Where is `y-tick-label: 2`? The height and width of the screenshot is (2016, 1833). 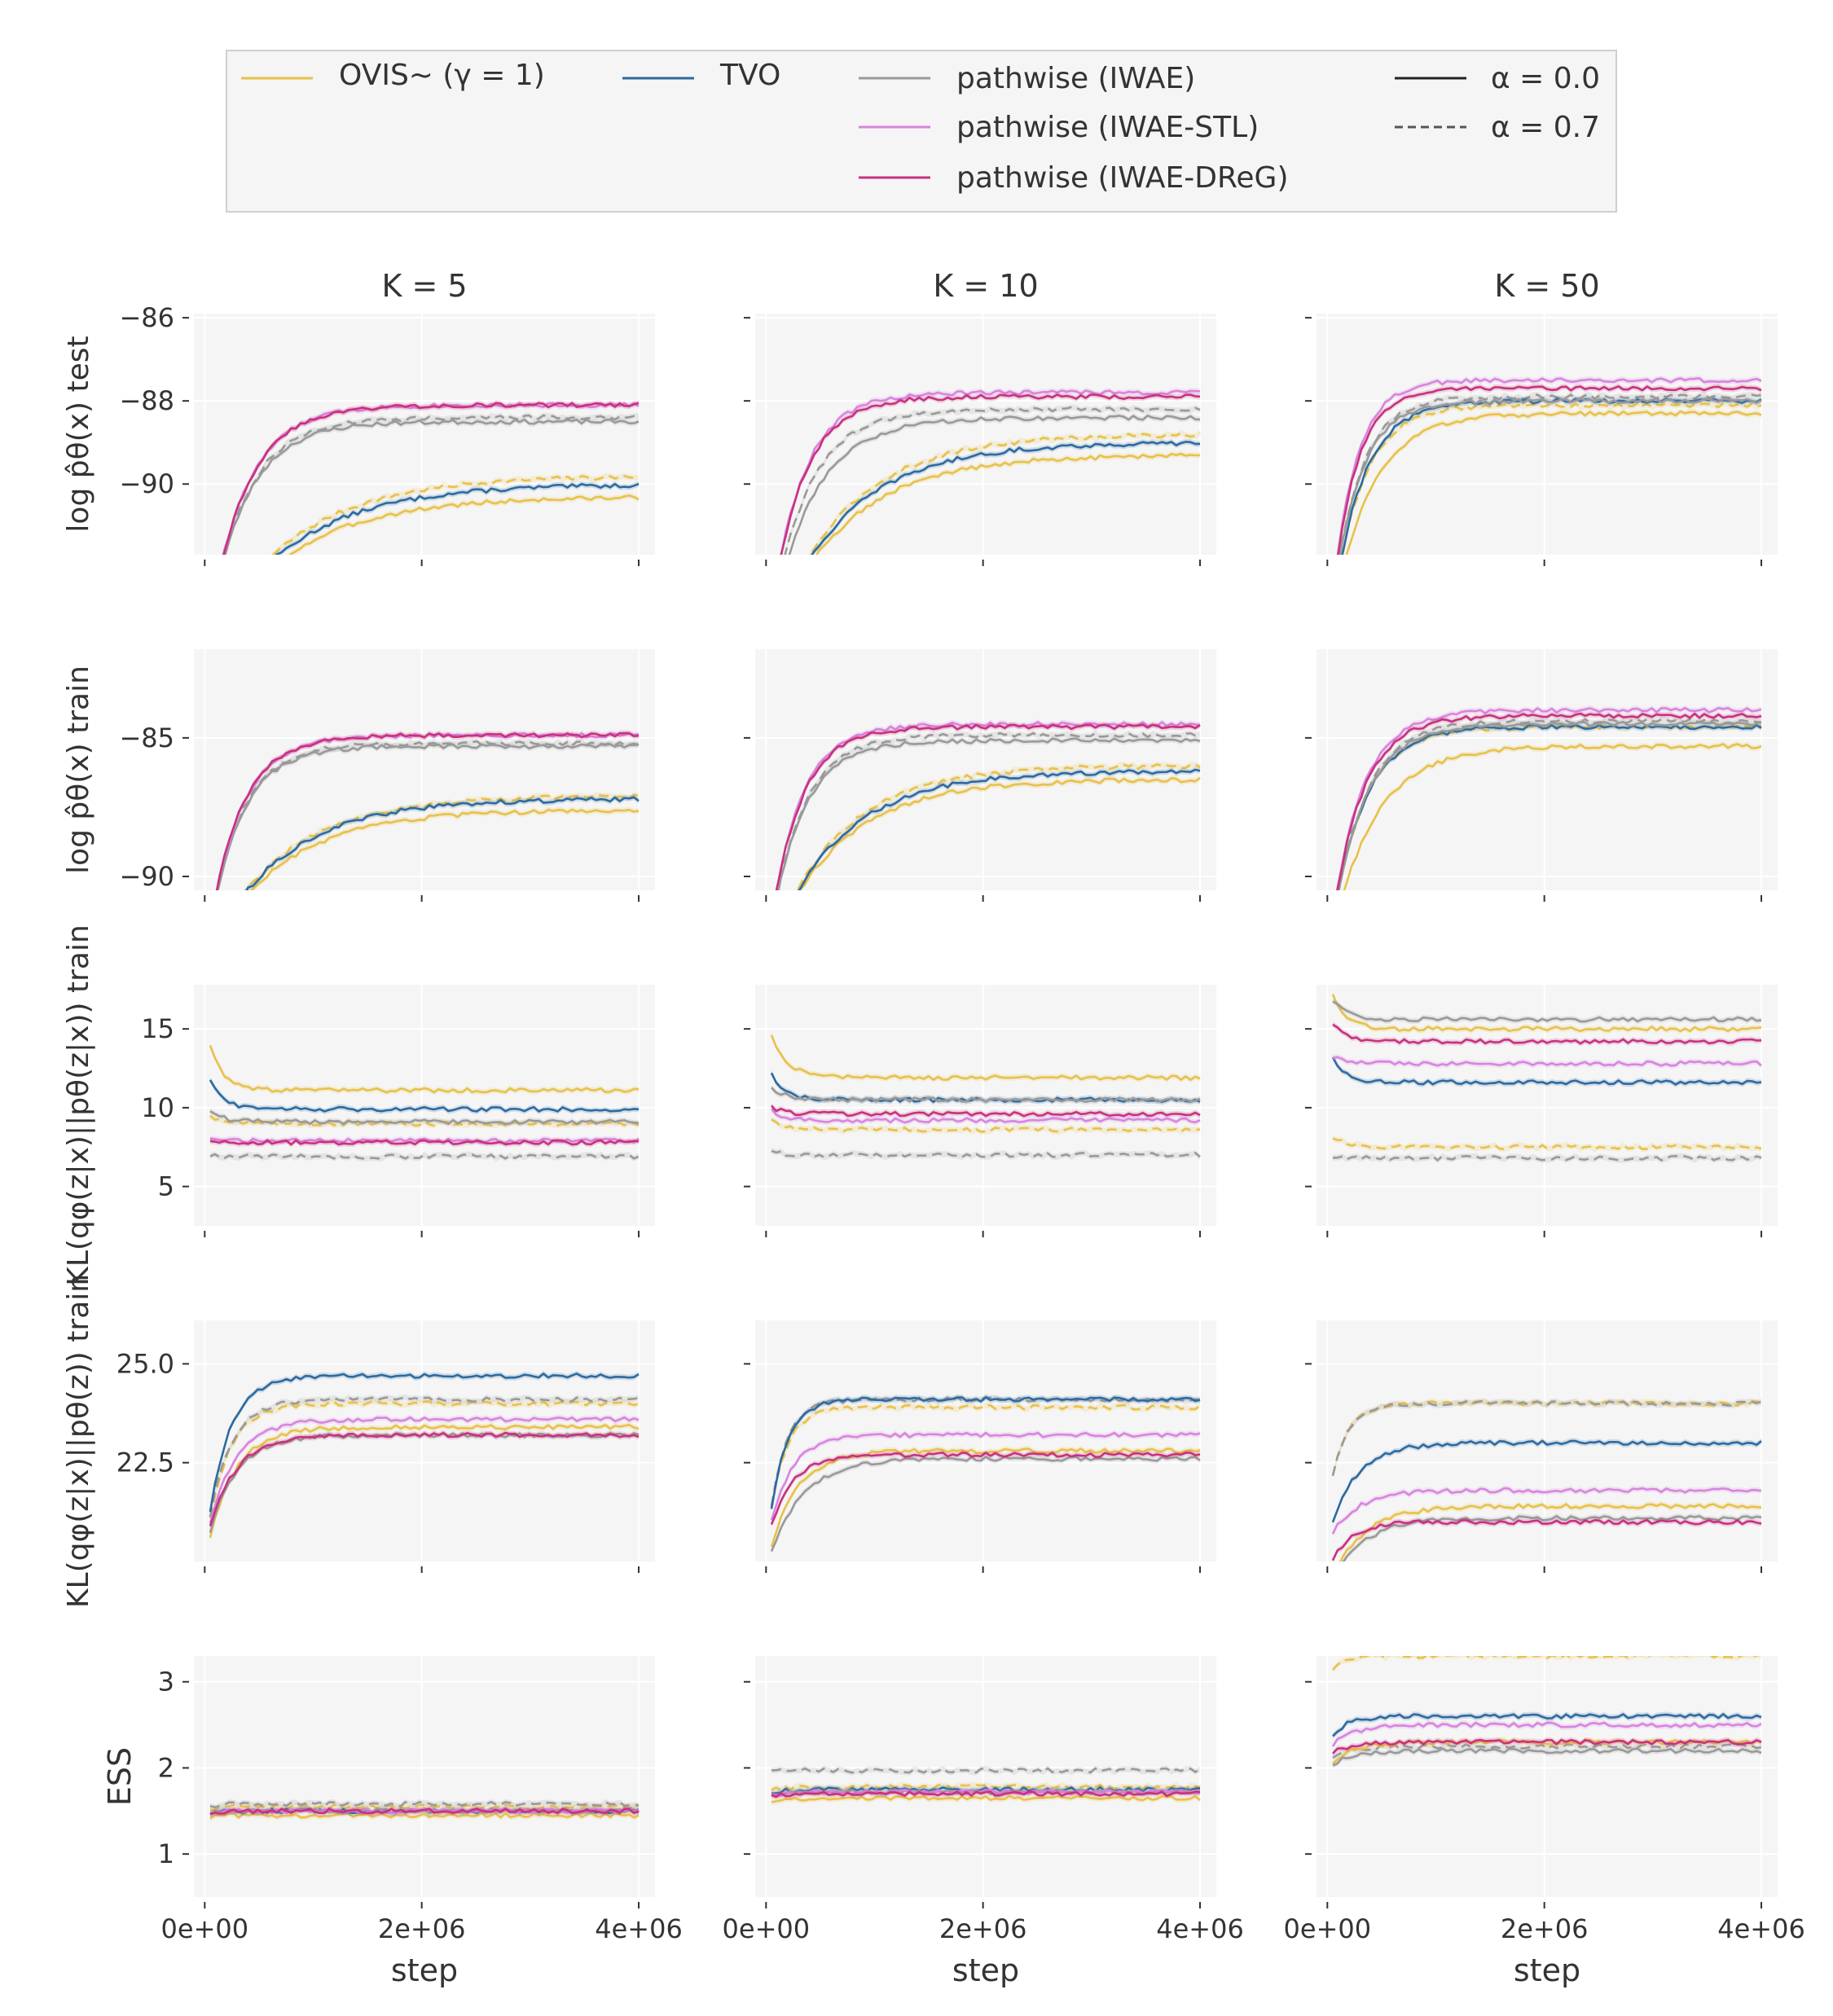 y-tick-label: 2 is located at coordinates (166, 1767).